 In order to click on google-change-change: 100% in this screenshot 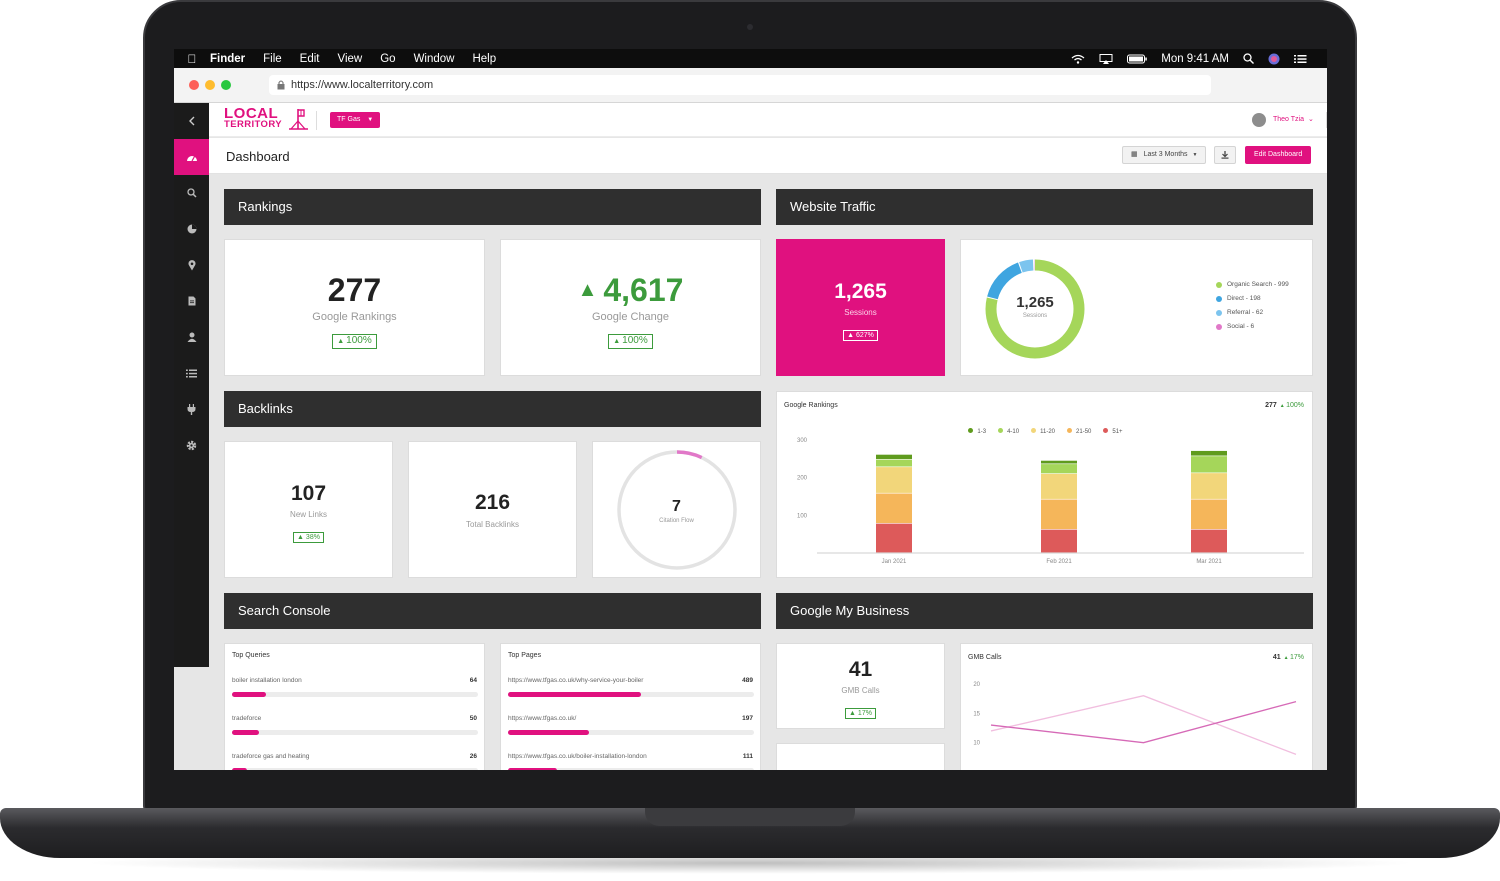, I will do `click(635, 340)`.